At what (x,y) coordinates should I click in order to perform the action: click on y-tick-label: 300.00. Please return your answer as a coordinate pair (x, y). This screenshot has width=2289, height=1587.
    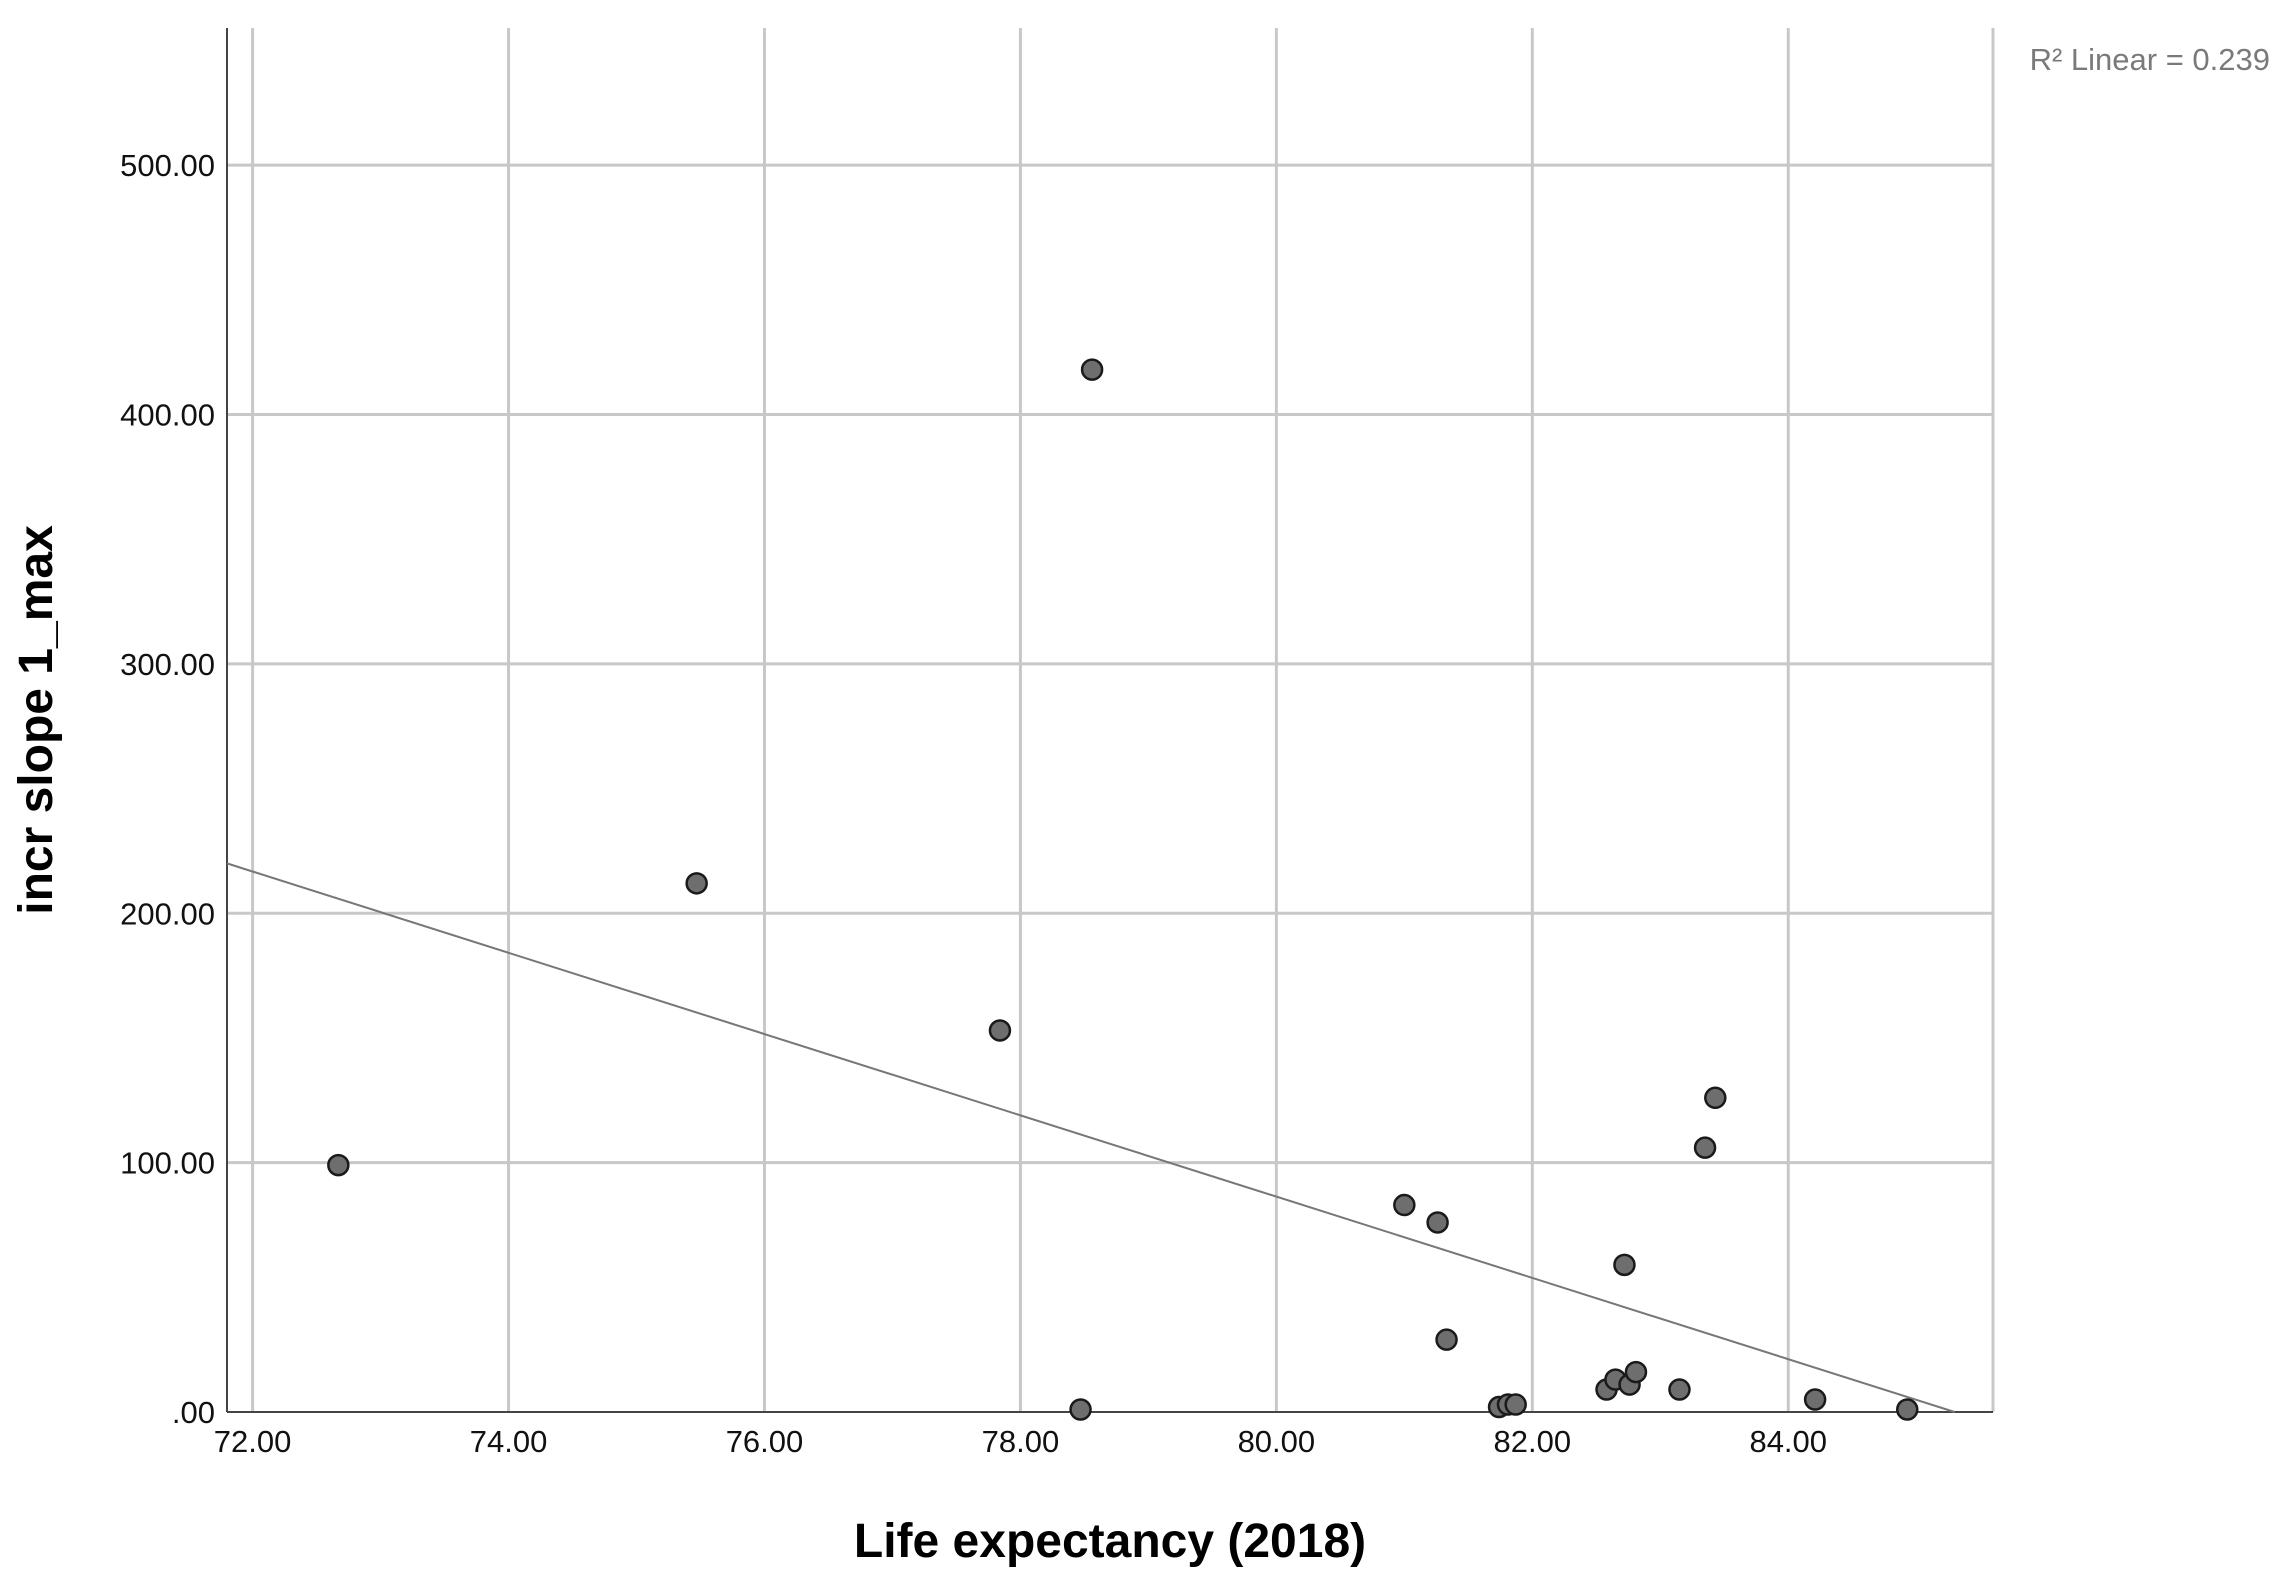
    Looking at the image, I should click on (167, 664).